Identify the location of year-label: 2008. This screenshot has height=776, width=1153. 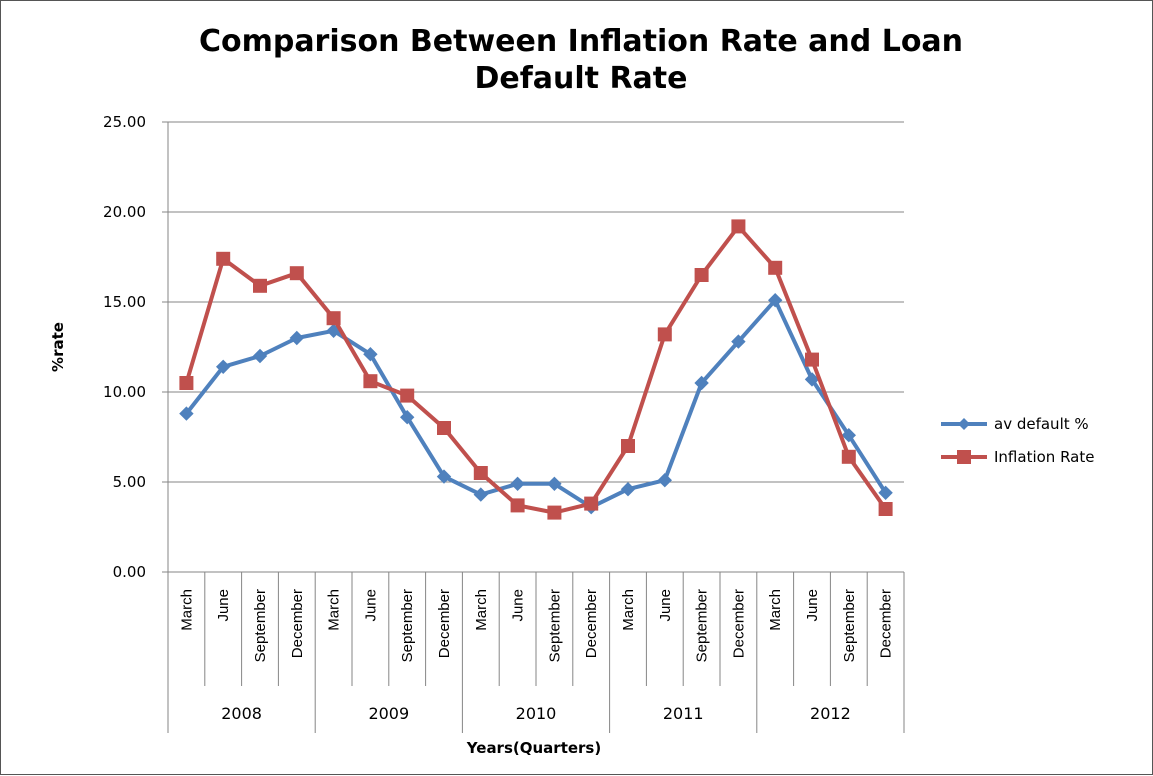
(241, 713).